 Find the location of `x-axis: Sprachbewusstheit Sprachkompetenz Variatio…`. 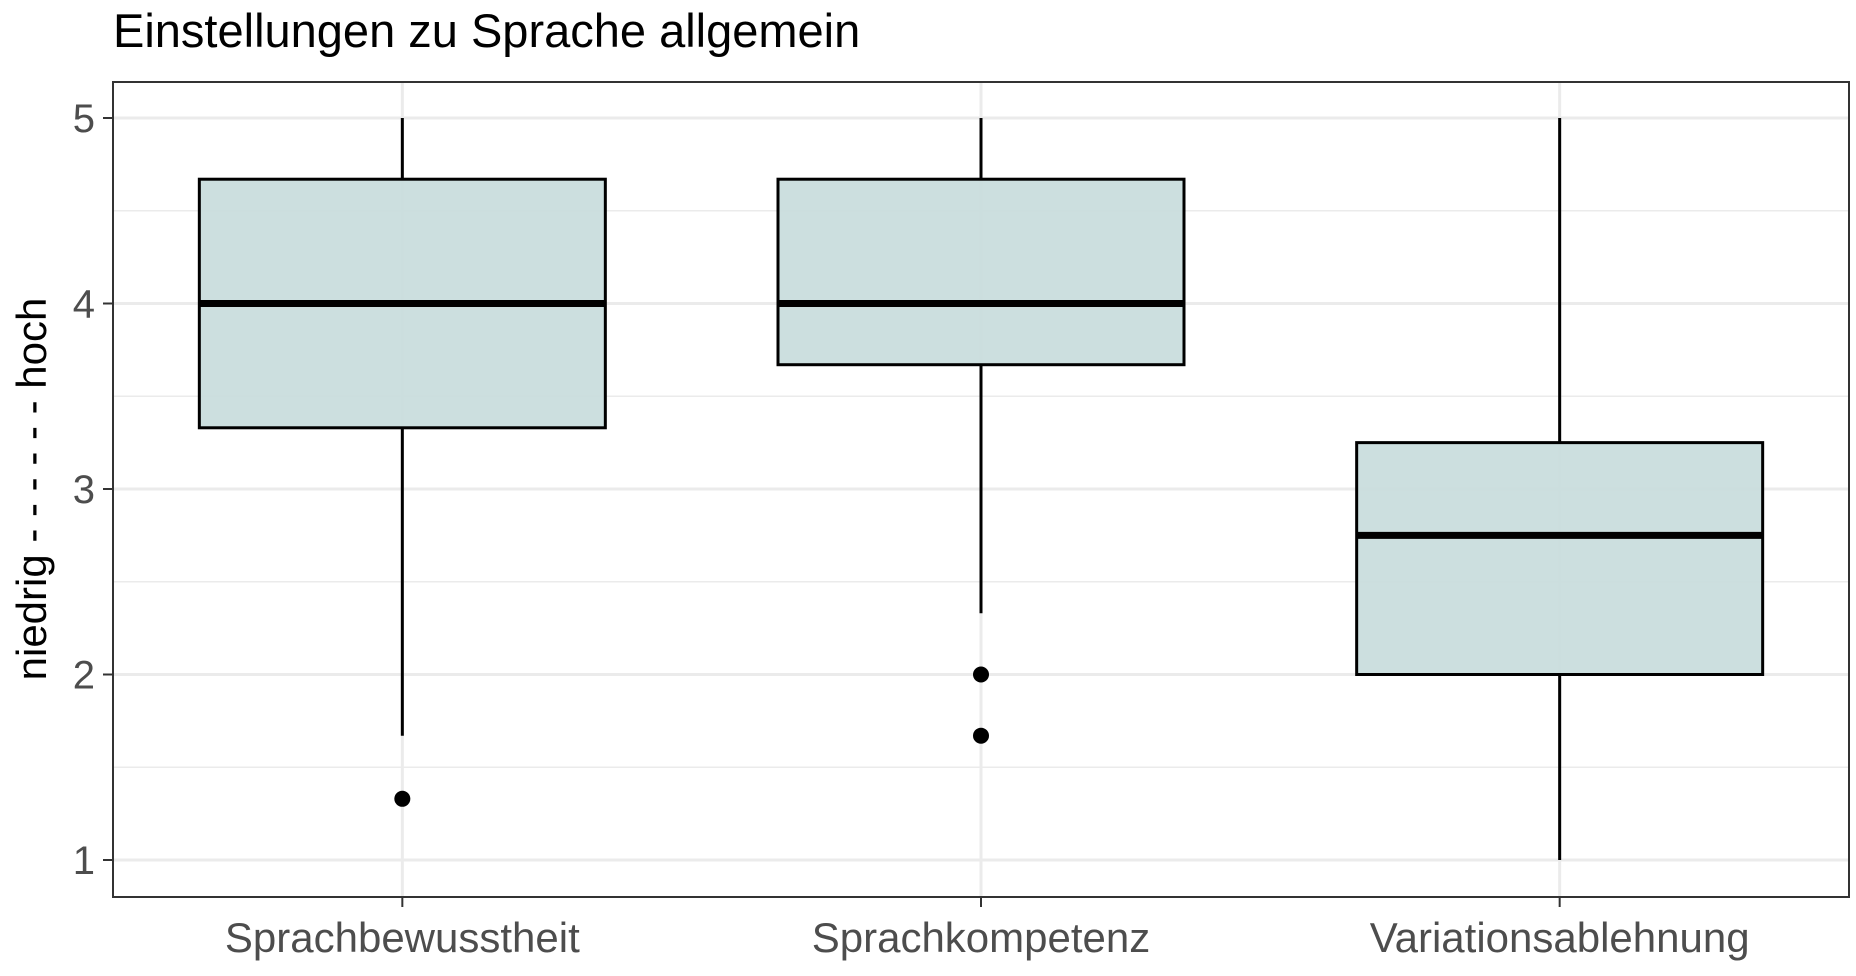

x-axis: Sprachbewusstheit Sprachkompetenz Variatio… is located at coordinates (987, 929).